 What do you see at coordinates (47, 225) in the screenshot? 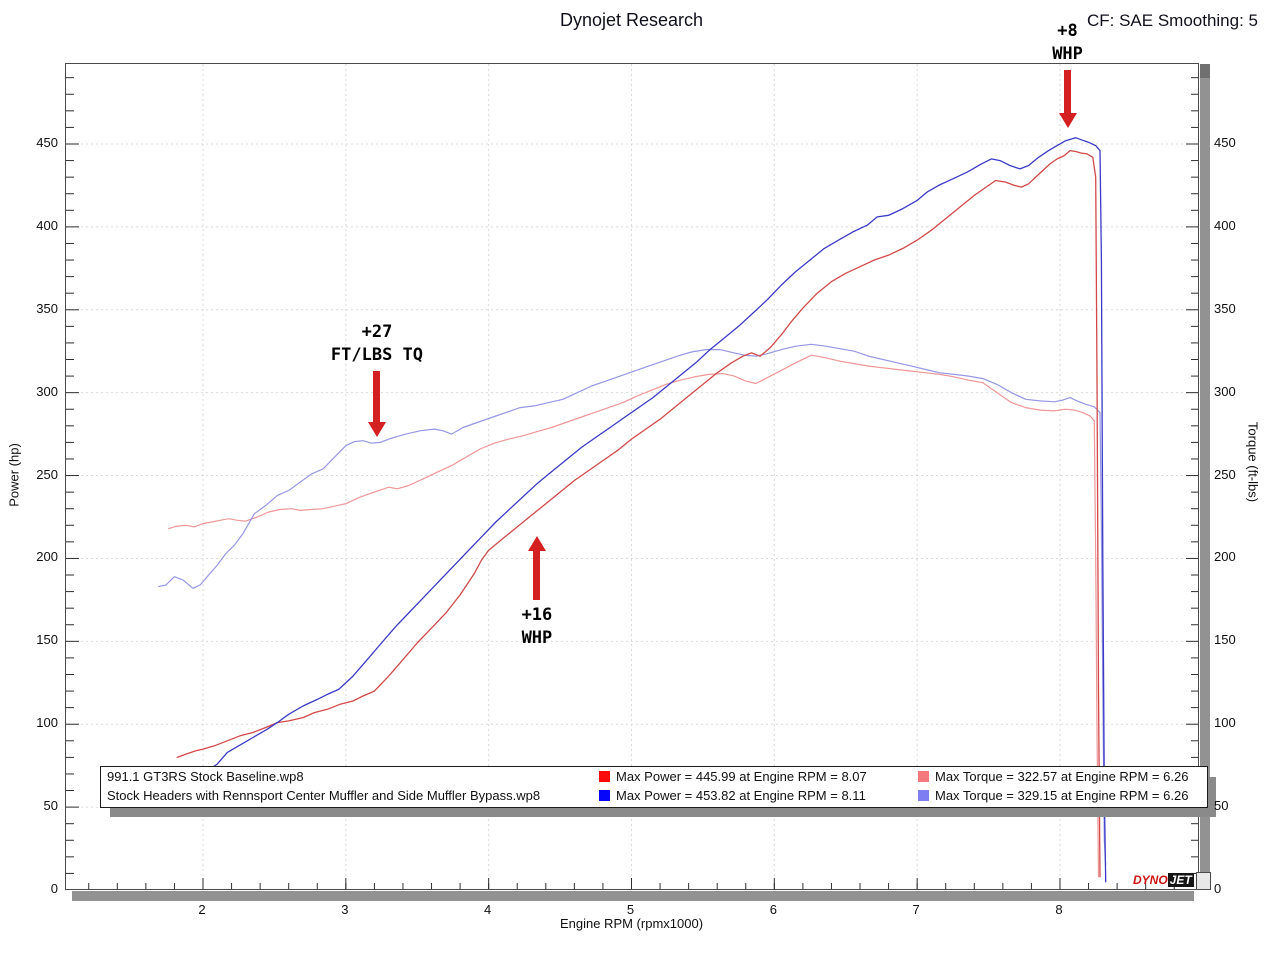
I see `y-left-tick-400: 400` at bounding box center [47, 225].